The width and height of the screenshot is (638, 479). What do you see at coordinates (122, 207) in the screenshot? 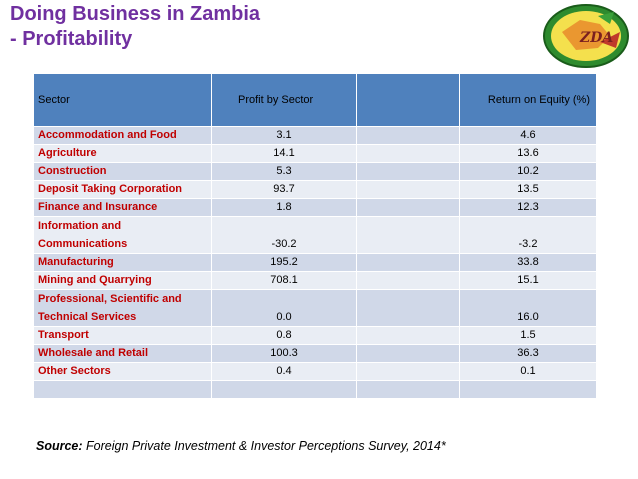
I see `sector-cell: Finance and Insurance` at bounding box center [122, 207].